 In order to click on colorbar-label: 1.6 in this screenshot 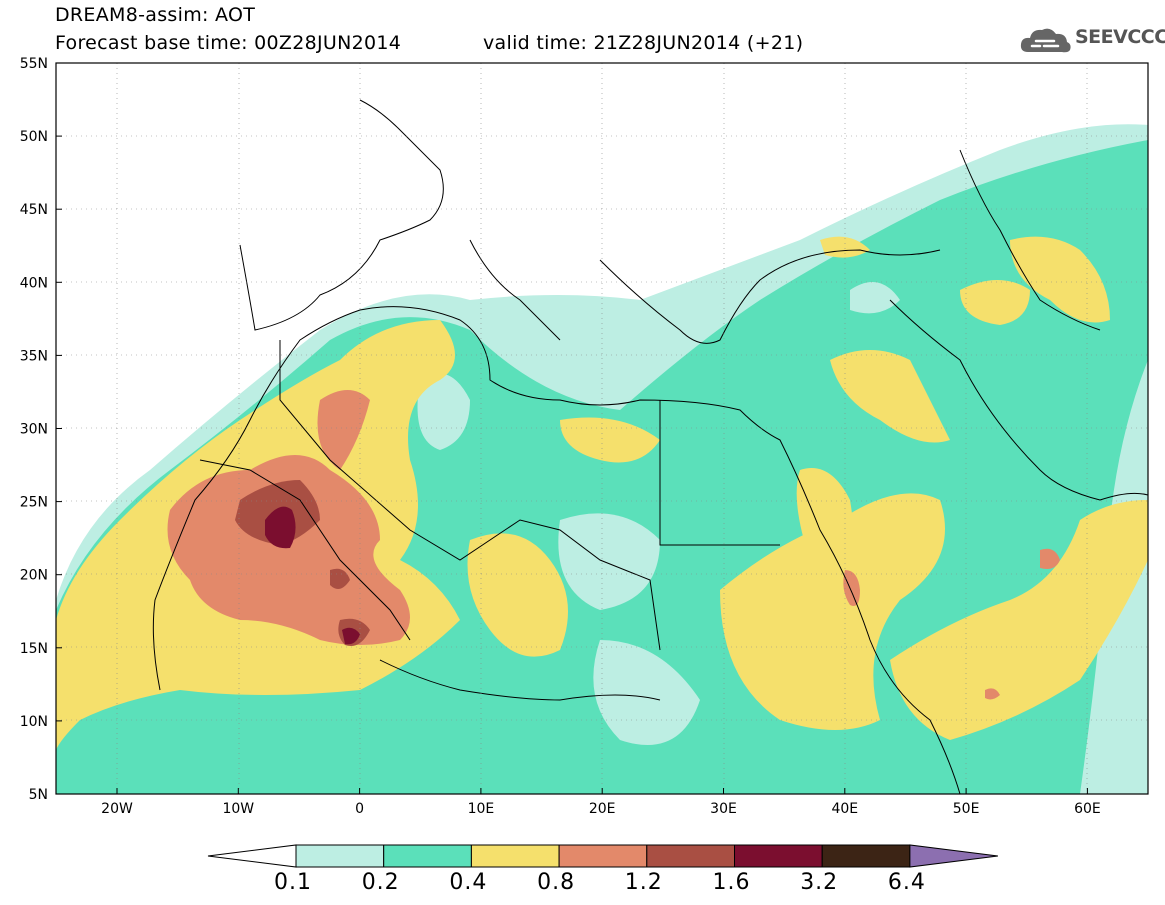, I will do `click(731, 882)`.